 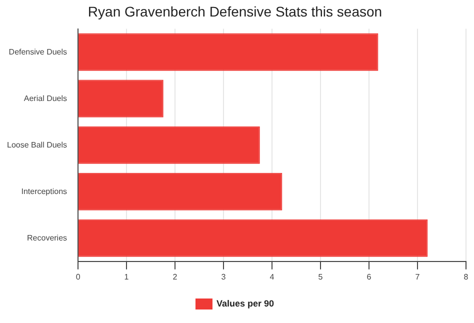 I want to click on x-tick-label: 8, so click(x=466, y=277).